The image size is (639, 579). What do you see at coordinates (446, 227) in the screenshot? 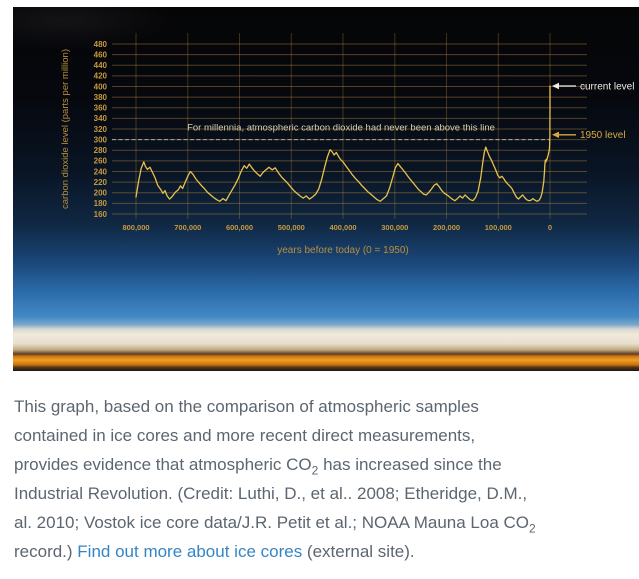
I see `svg-text: 200,000` at bounding box center [446, 227].